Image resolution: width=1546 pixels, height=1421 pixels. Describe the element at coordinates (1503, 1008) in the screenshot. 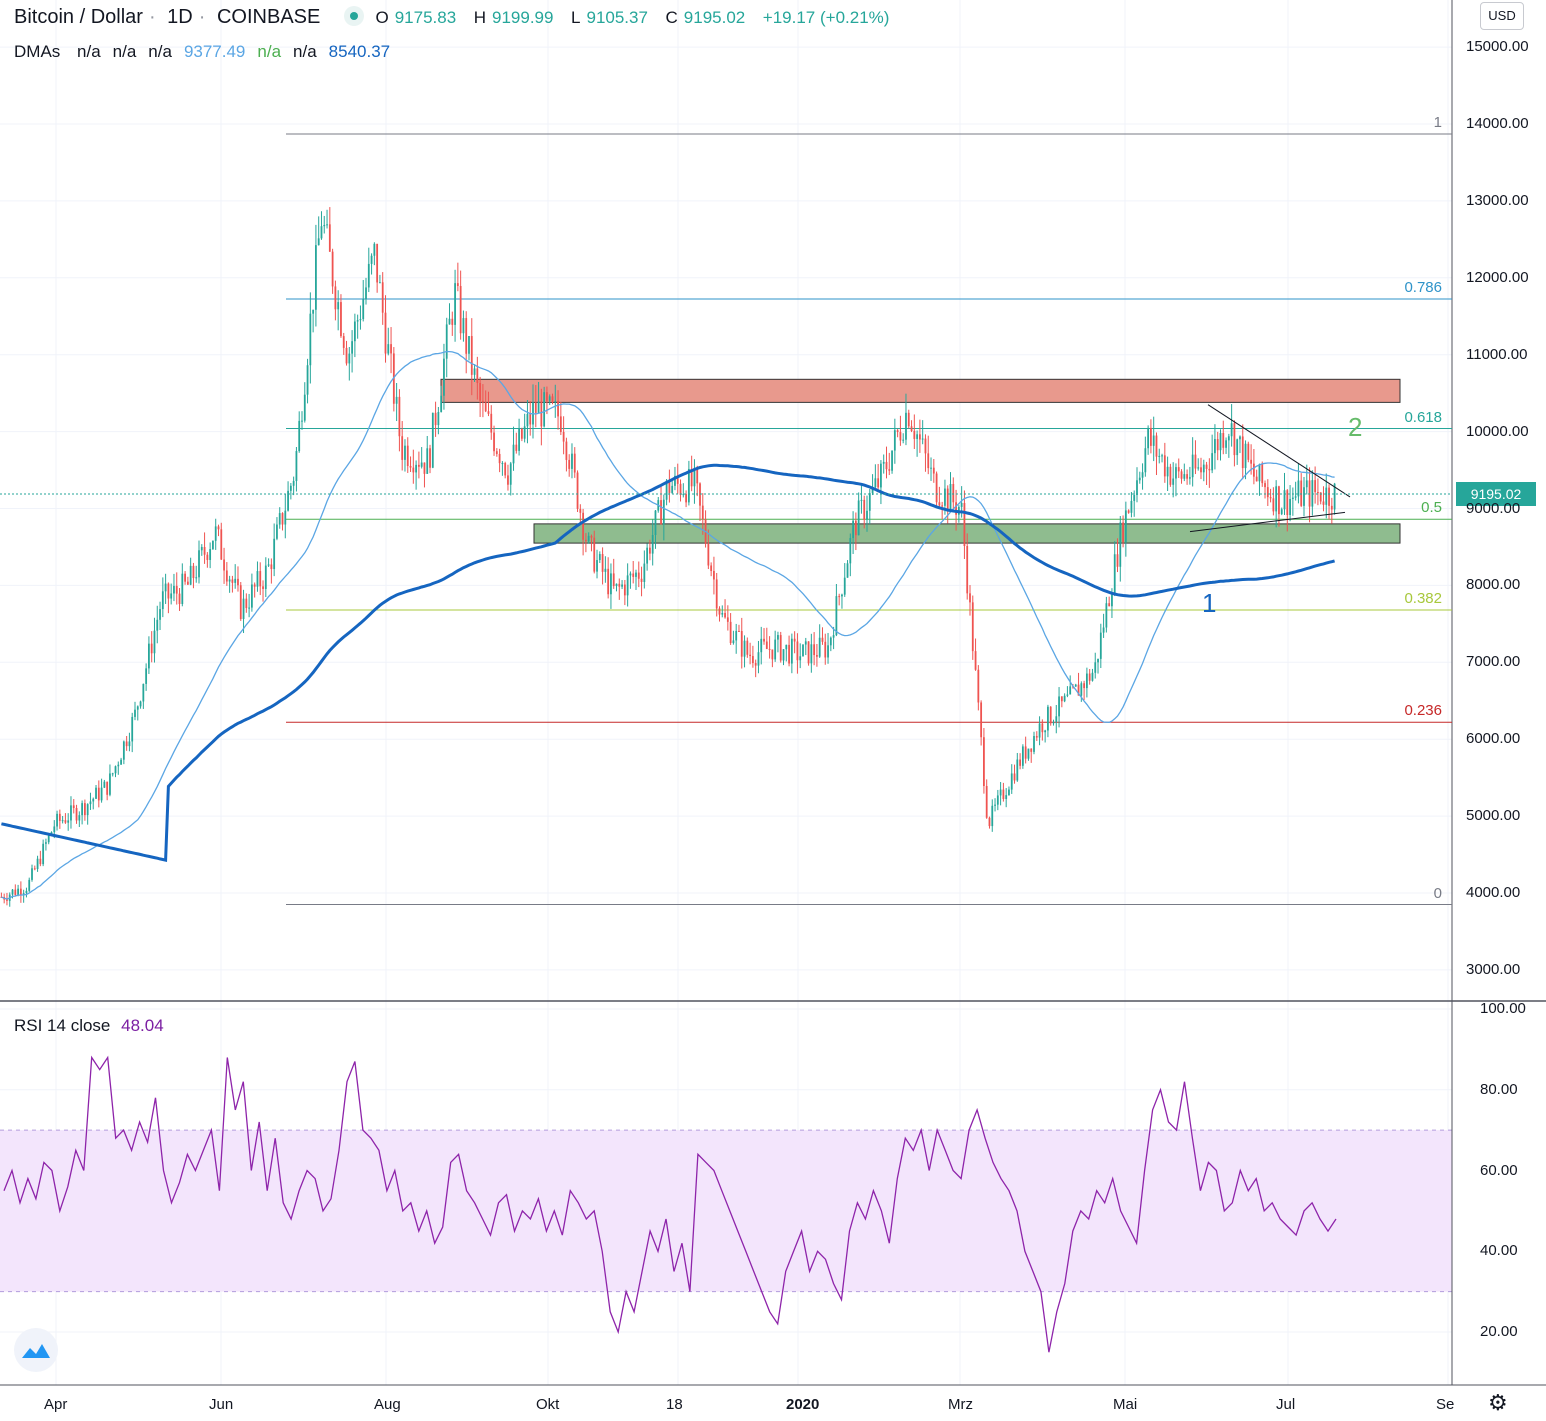

I see `rsi-tick: 100.00` at that location.